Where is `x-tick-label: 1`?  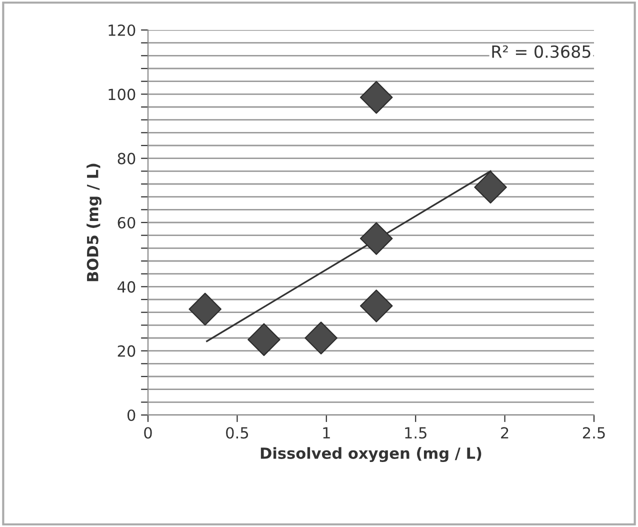
x-tick-label: 1 is located at coordinates (326, 432).